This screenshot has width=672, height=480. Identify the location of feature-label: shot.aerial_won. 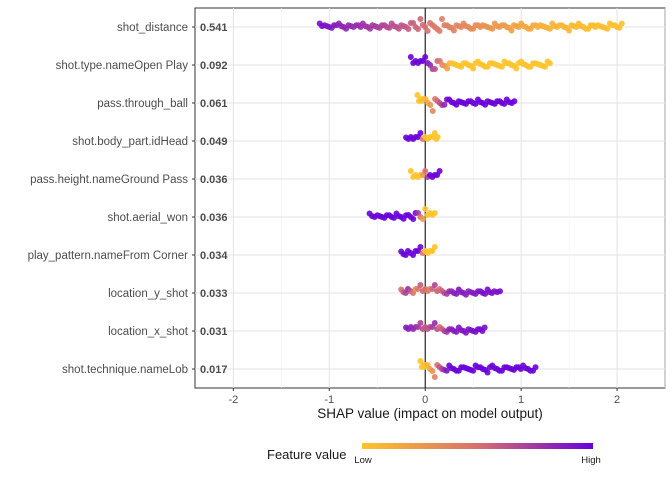
(147, 218).